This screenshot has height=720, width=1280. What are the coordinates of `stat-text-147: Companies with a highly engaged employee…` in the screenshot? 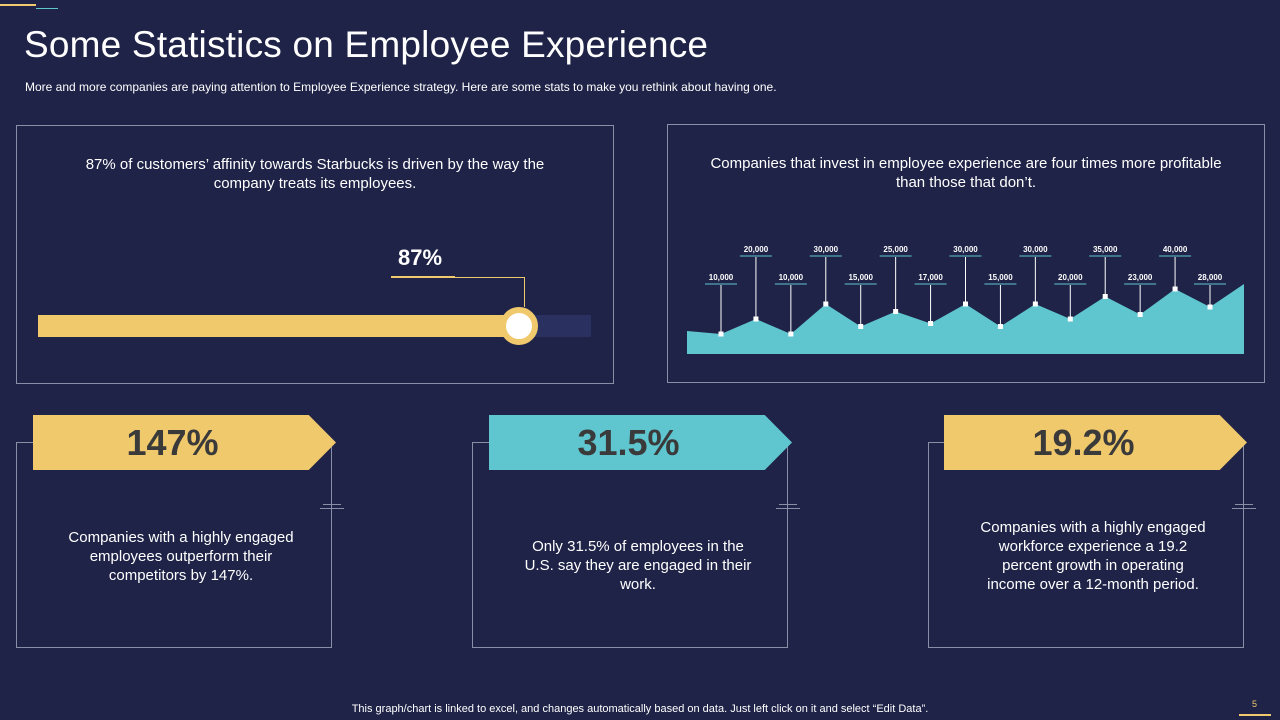 It's located at (181, 556).